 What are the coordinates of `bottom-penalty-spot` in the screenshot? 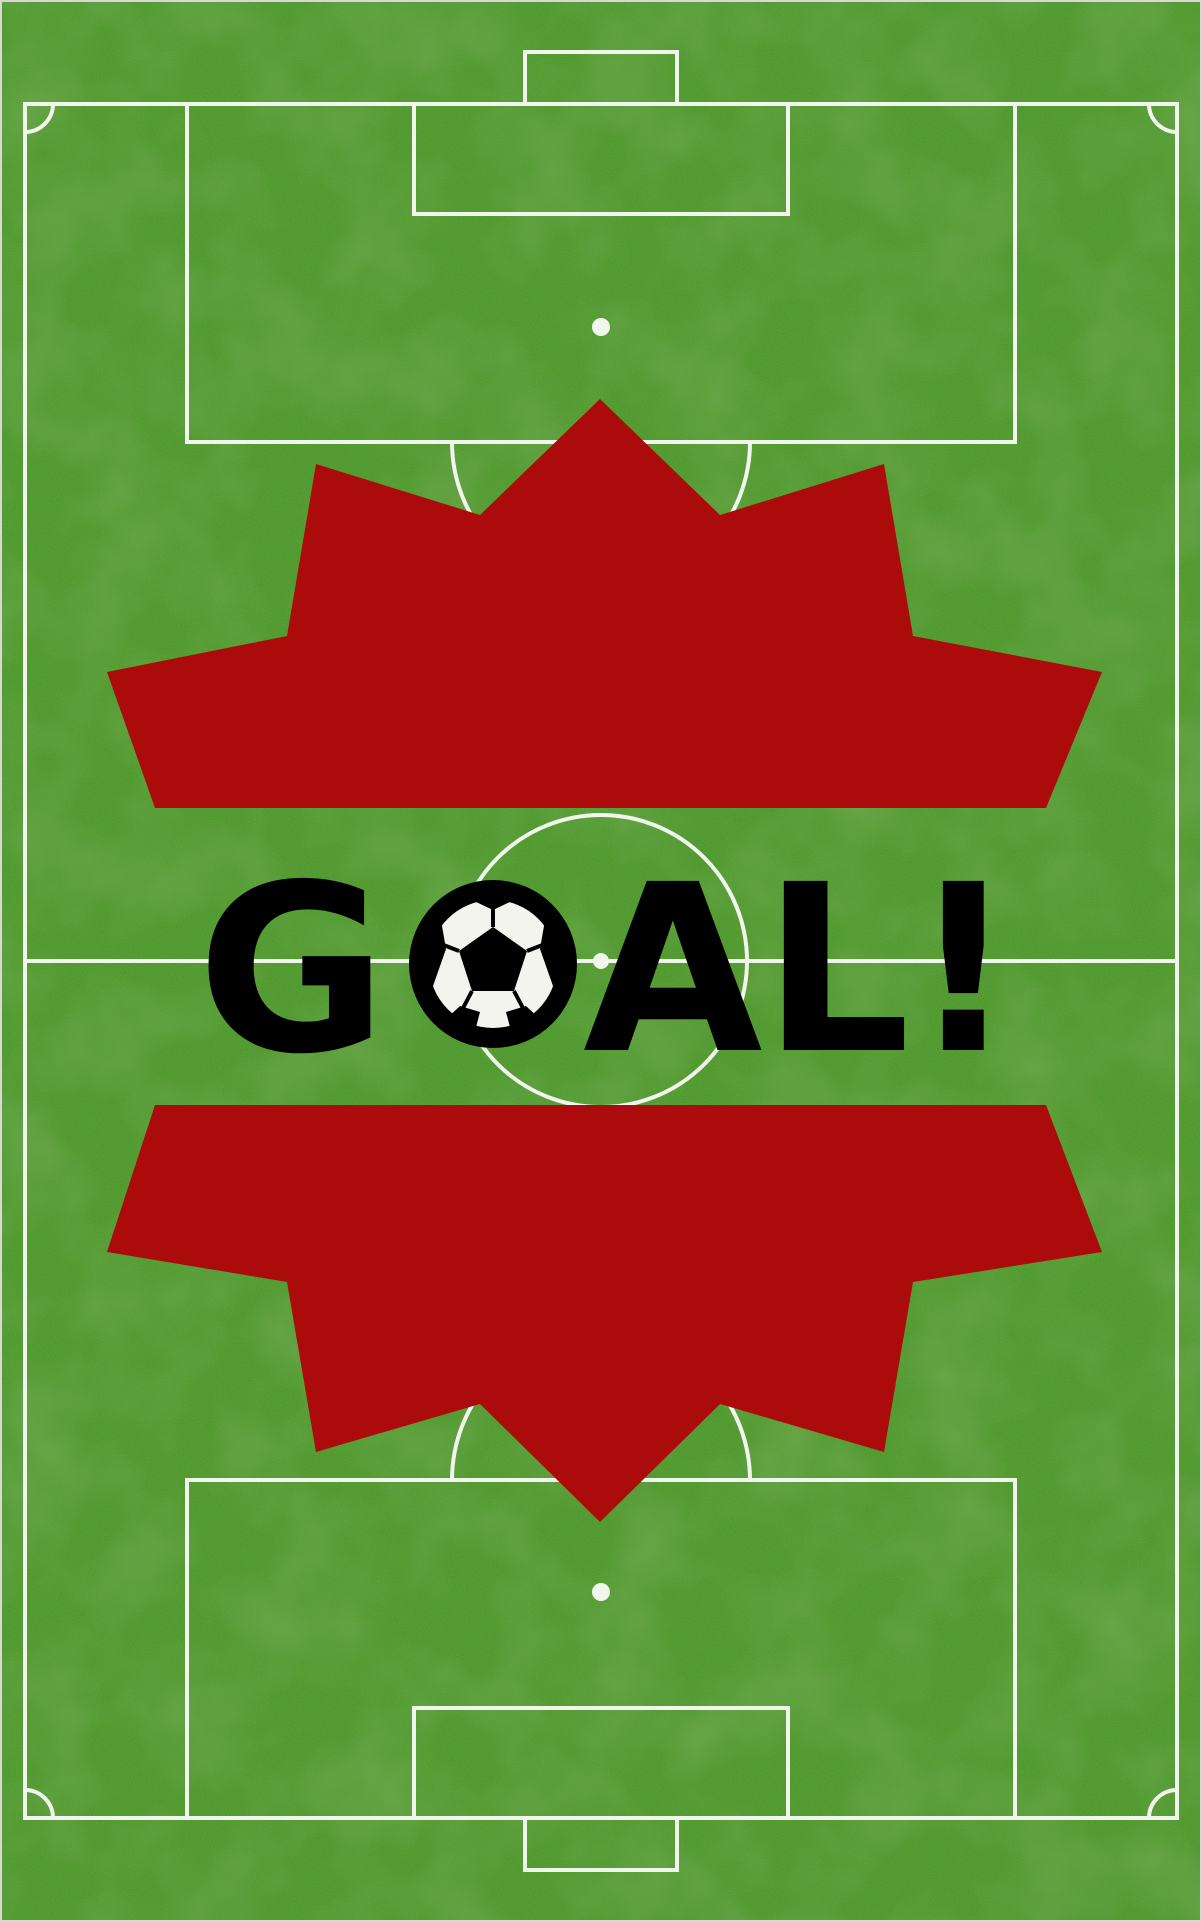 It's located at (601, 1592).